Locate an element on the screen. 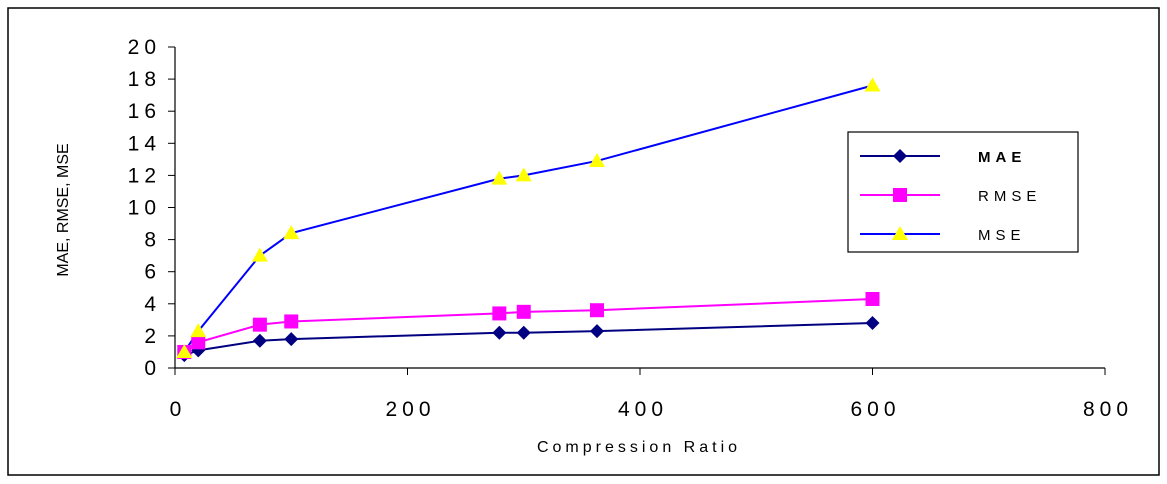 The width and height of the screenshot is (1167, 484). legend-marker-rmse is located at coordinates (900, 195).